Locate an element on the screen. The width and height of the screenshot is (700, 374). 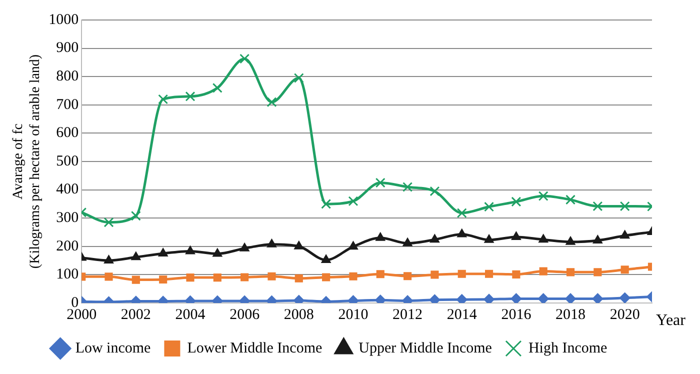
x-tick-label: 2004 is located at coordinates (190, 314).